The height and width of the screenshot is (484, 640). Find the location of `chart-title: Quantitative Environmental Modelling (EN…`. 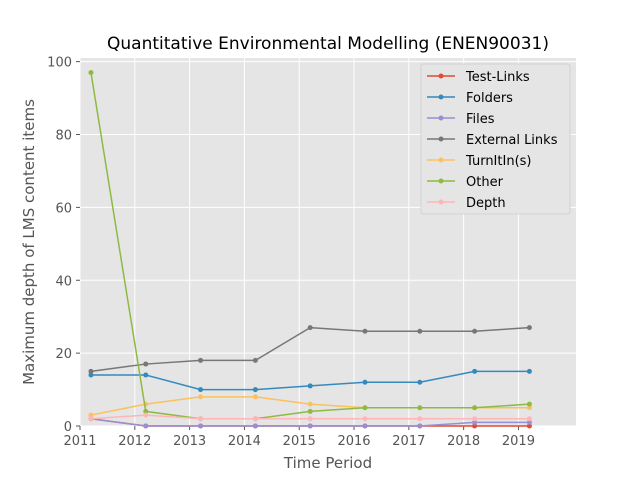

chart-title: Quantitative Environmental Modelling (EN… is located at coordinates (328, 44).